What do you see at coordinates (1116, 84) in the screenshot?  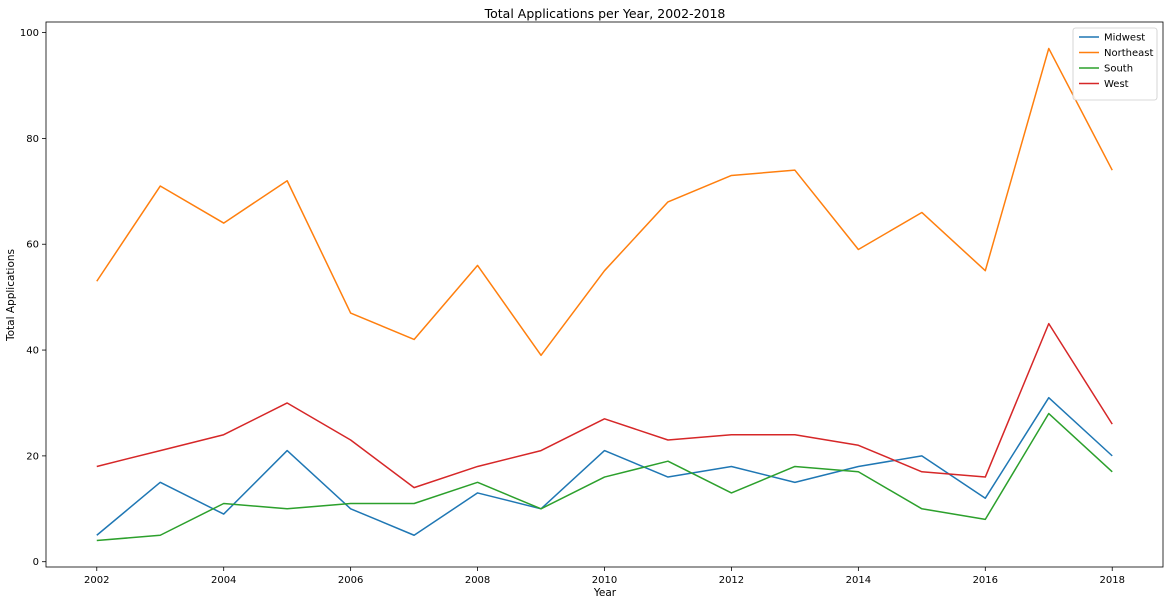 I see `legend-entry-west: West` at bounding box center [1116, 84].